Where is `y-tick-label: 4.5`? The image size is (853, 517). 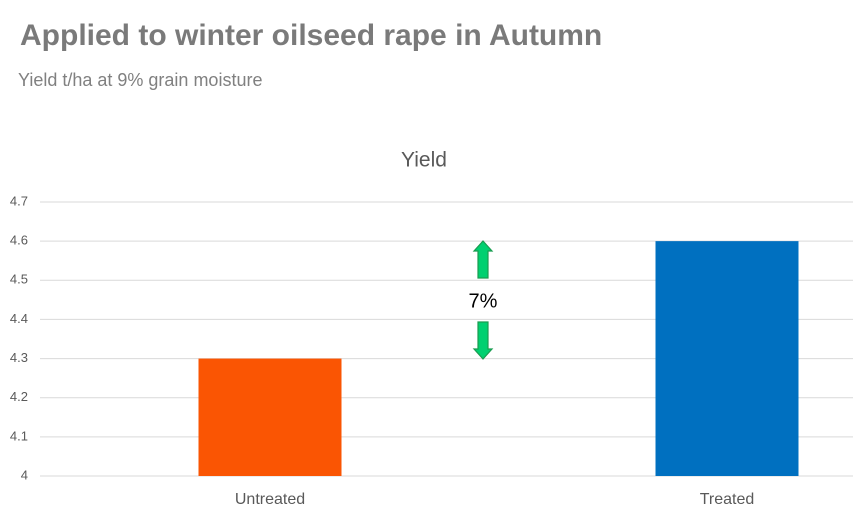
y-tick-label: 4.5 is located at coordinates (19, 279).